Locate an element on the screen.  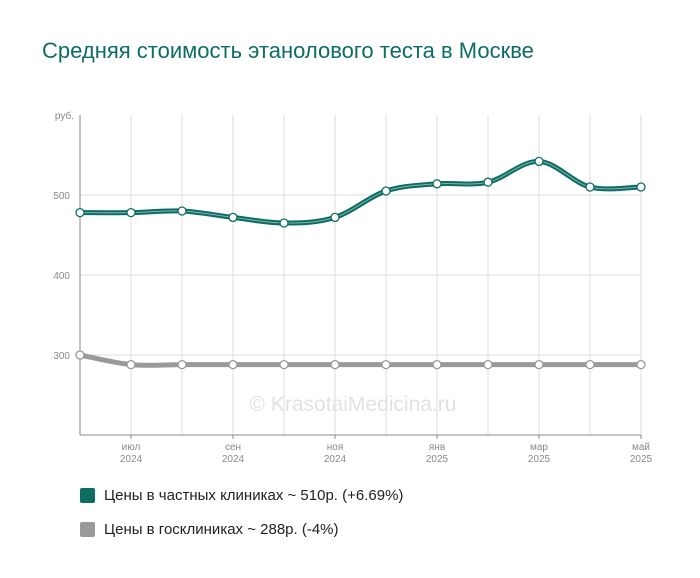
legend-label-private: Цены в частных клиниках ~ 510р. (+6.69%) is located at coordinates (254, 495).